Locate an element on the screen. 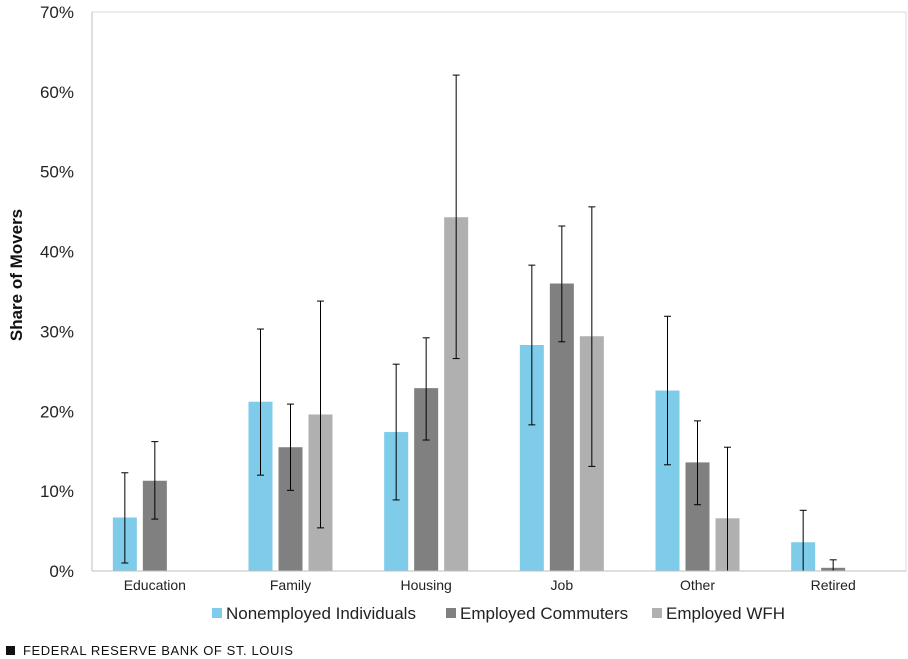 Image resolution: width=908 pixels, height=659 pixels. x-tick-label: Retired is located at coordinates (833, 585).